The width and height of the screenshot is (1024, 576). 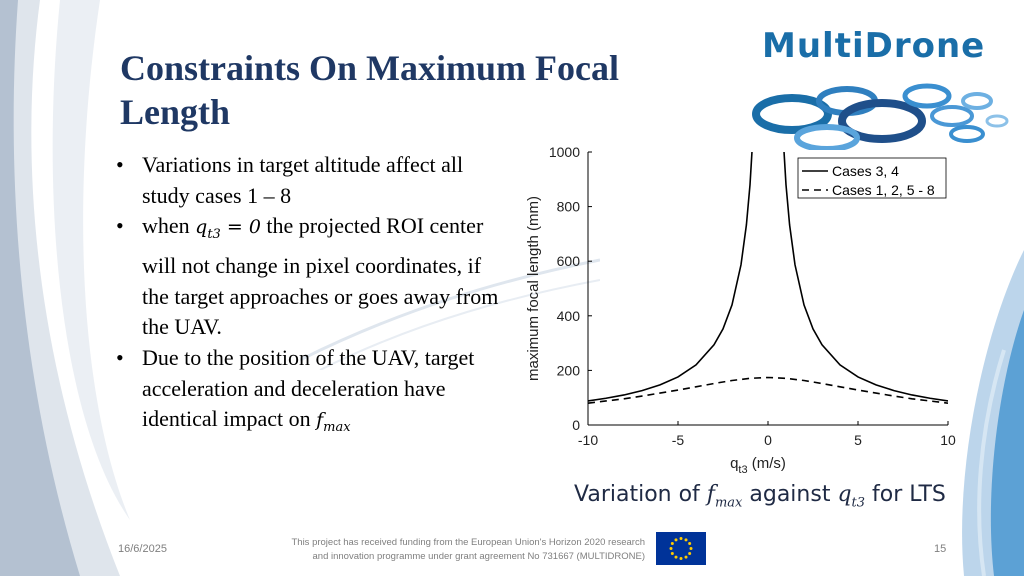 I want to click on y-tick-label: 800, so click(x=569, y=207).